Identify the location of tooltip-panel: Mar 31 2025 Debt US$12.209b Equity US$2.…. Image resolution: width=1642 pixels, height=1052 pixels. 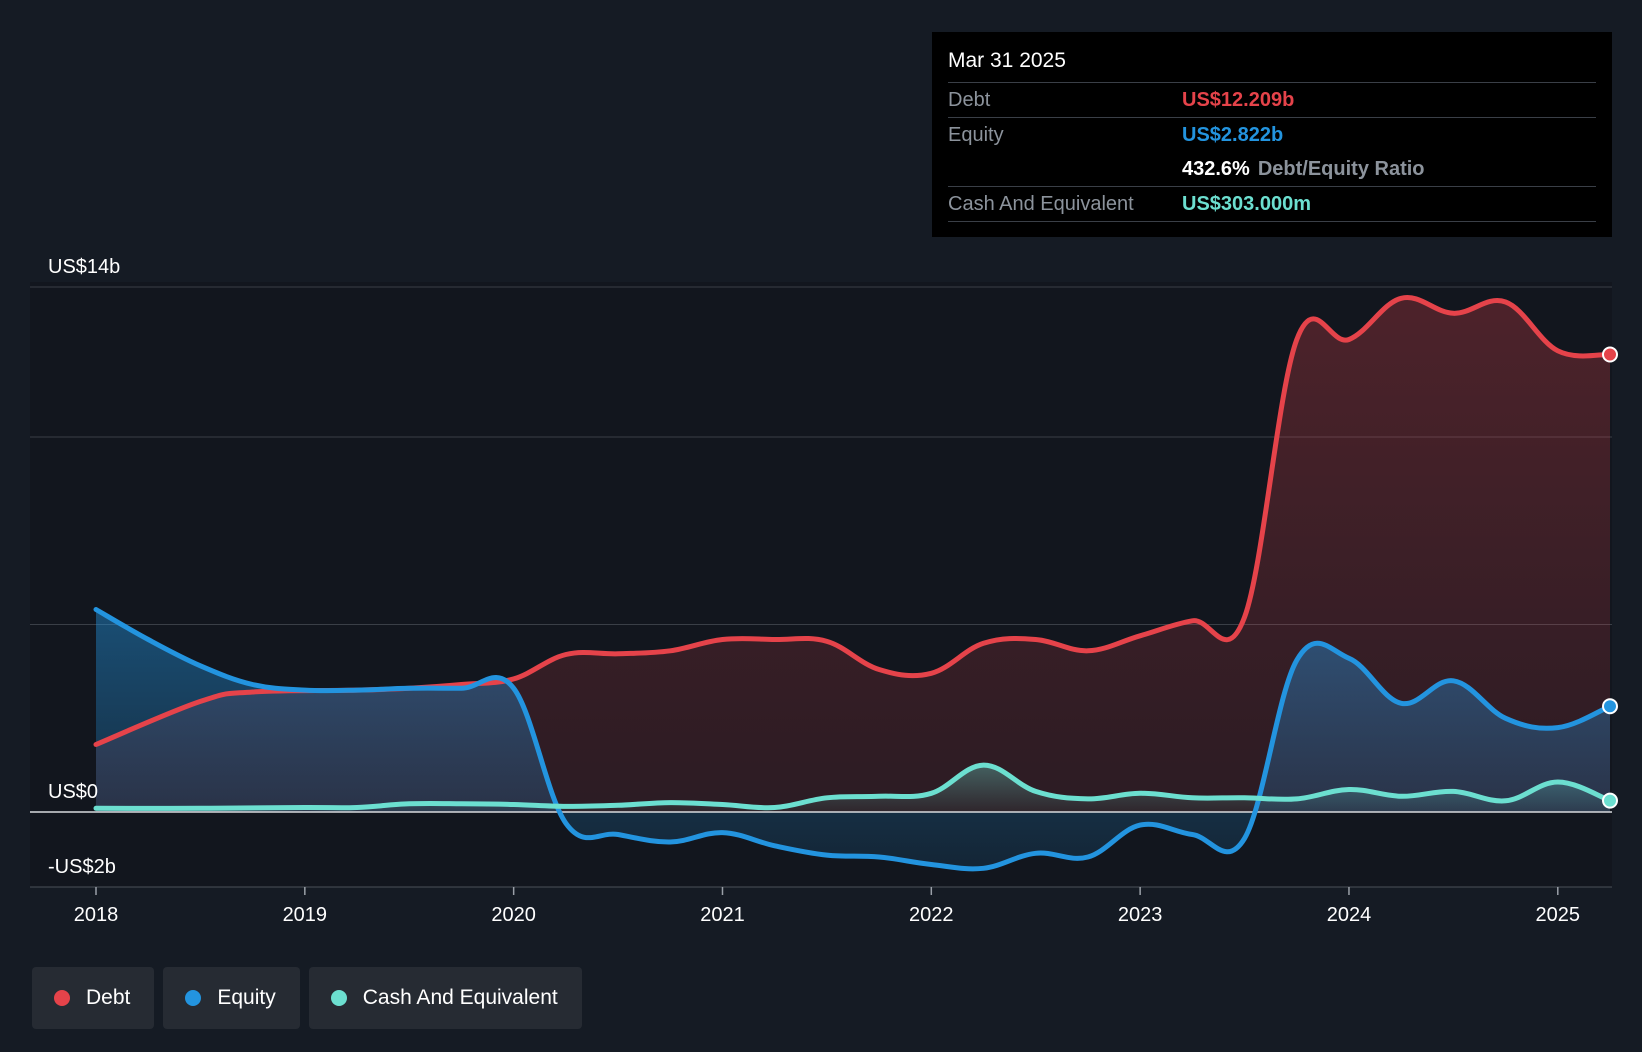
(1272, 134).